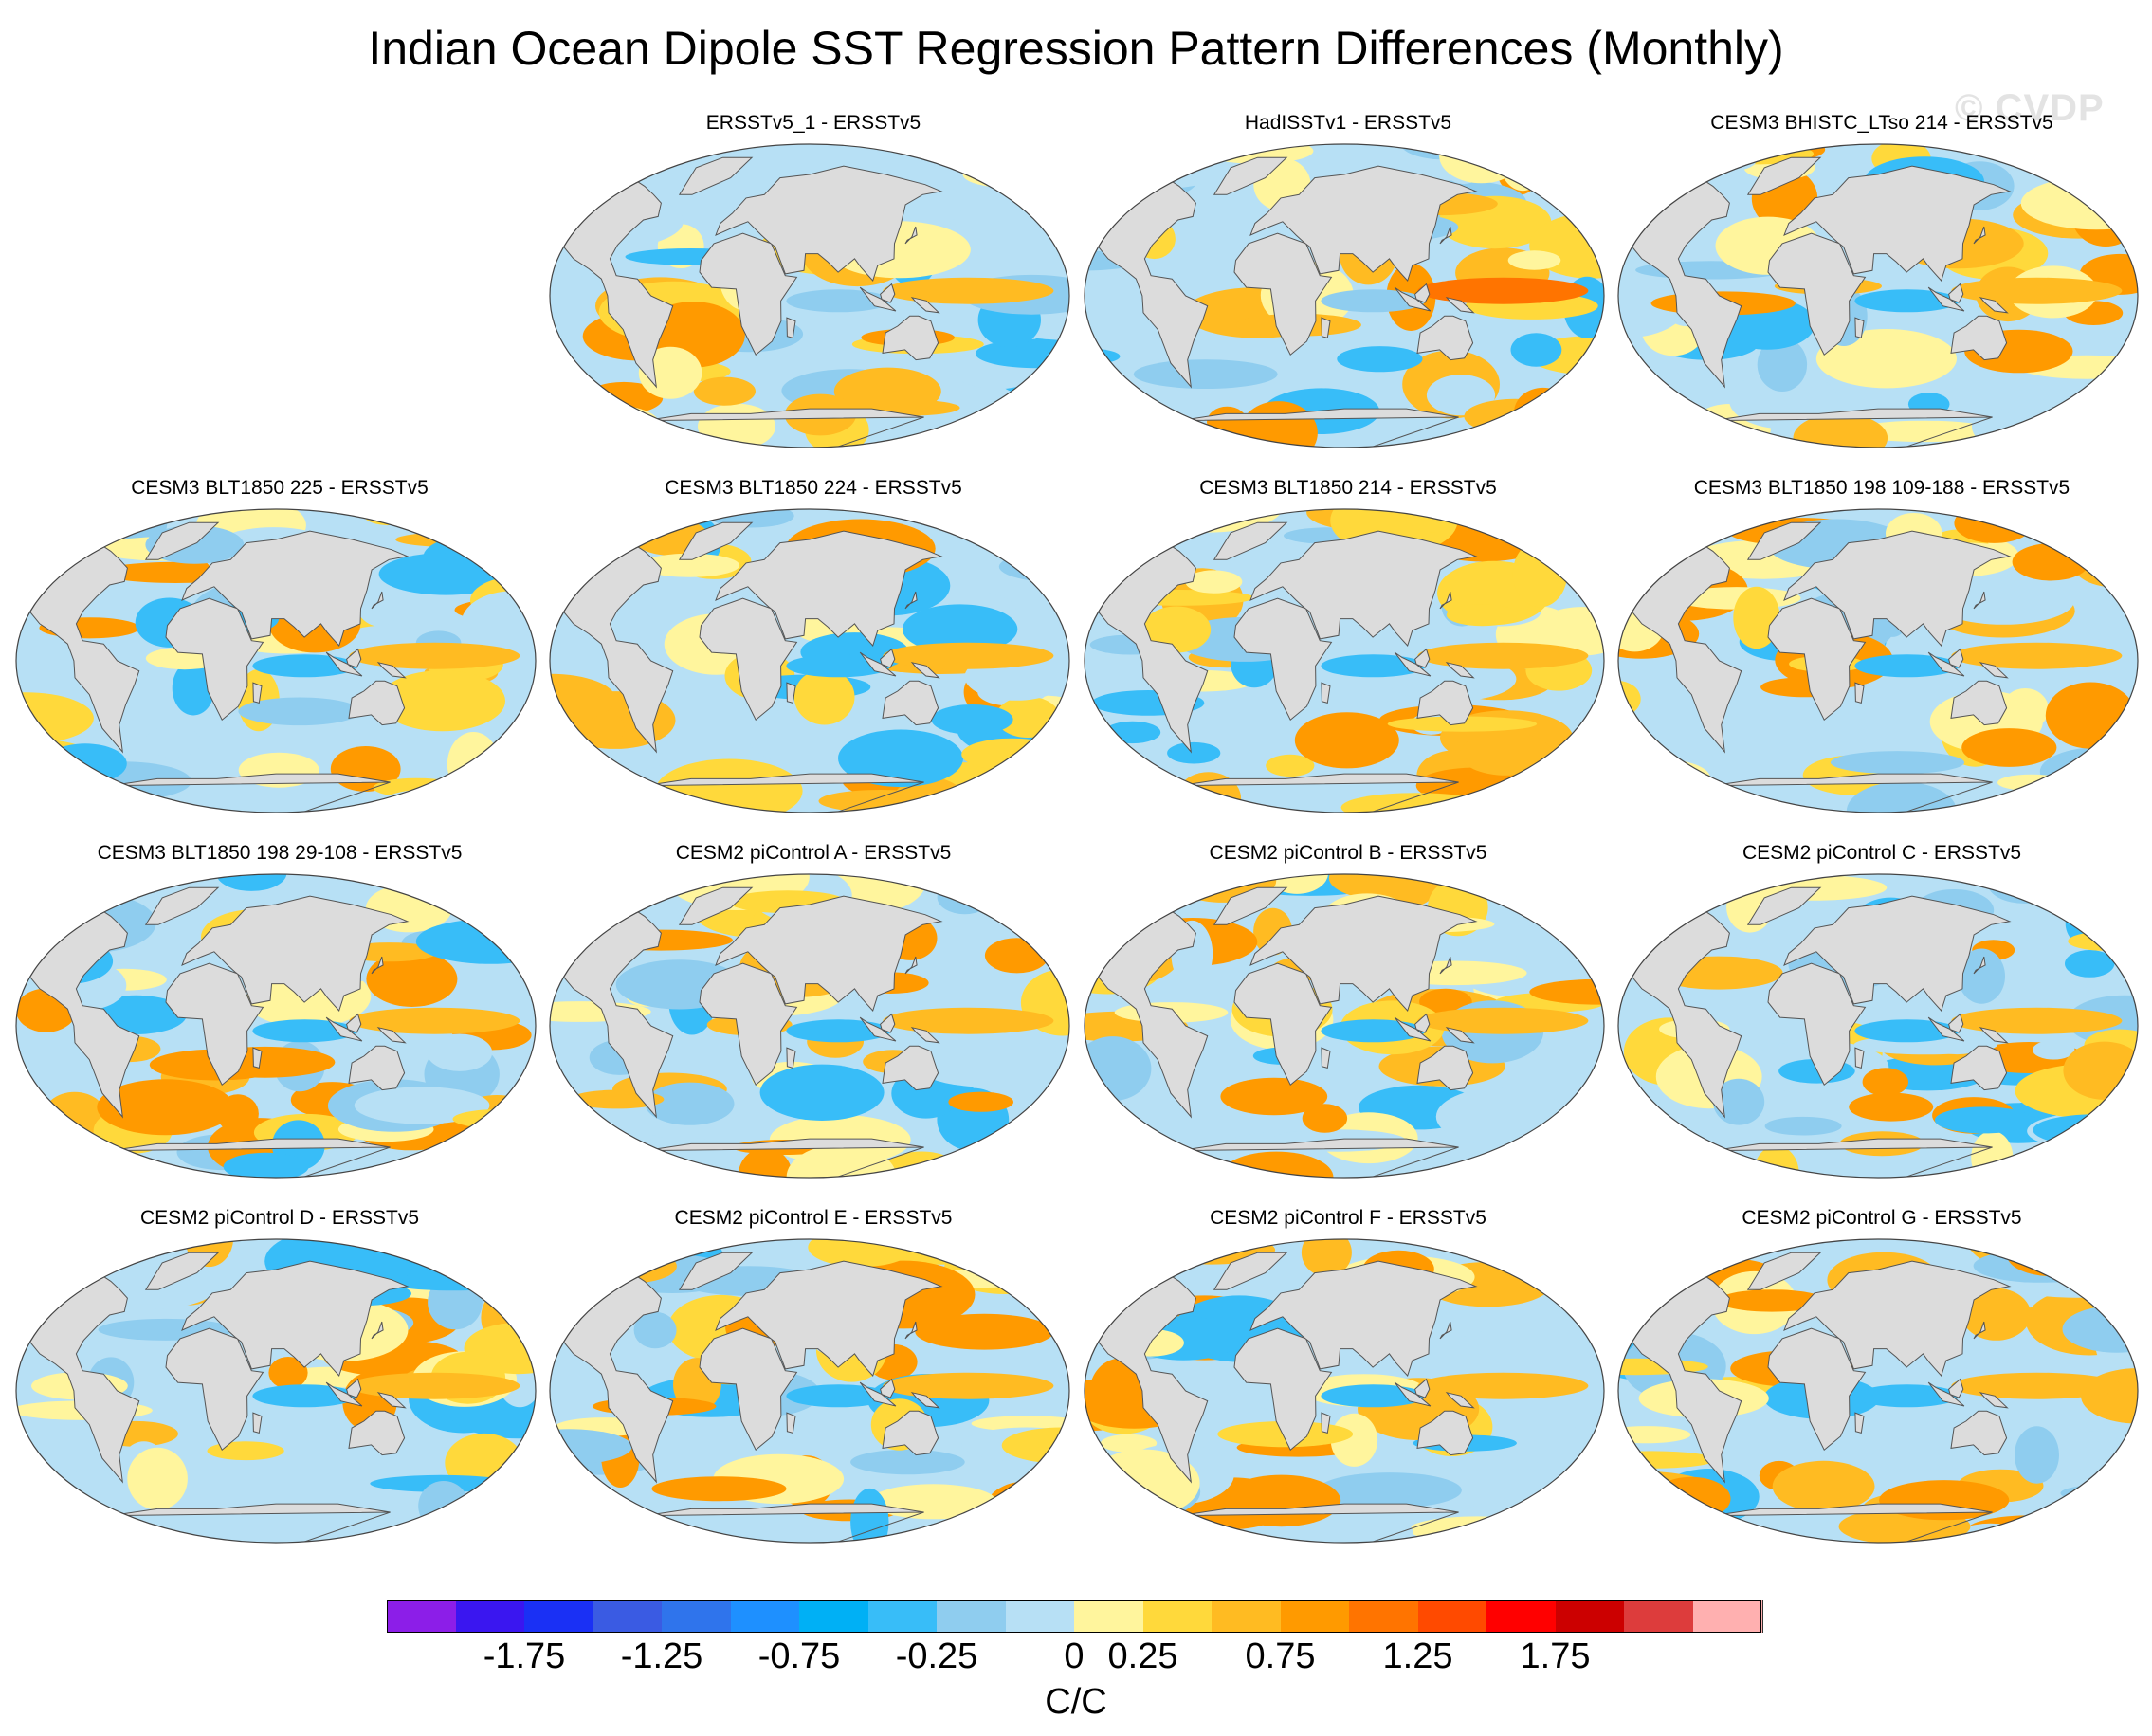 The width and height of the screenshot is (2152, 1736). I want to click on map-panel: CESM3 BLT1850 224 - ERSSTv5, so click(814, 647).